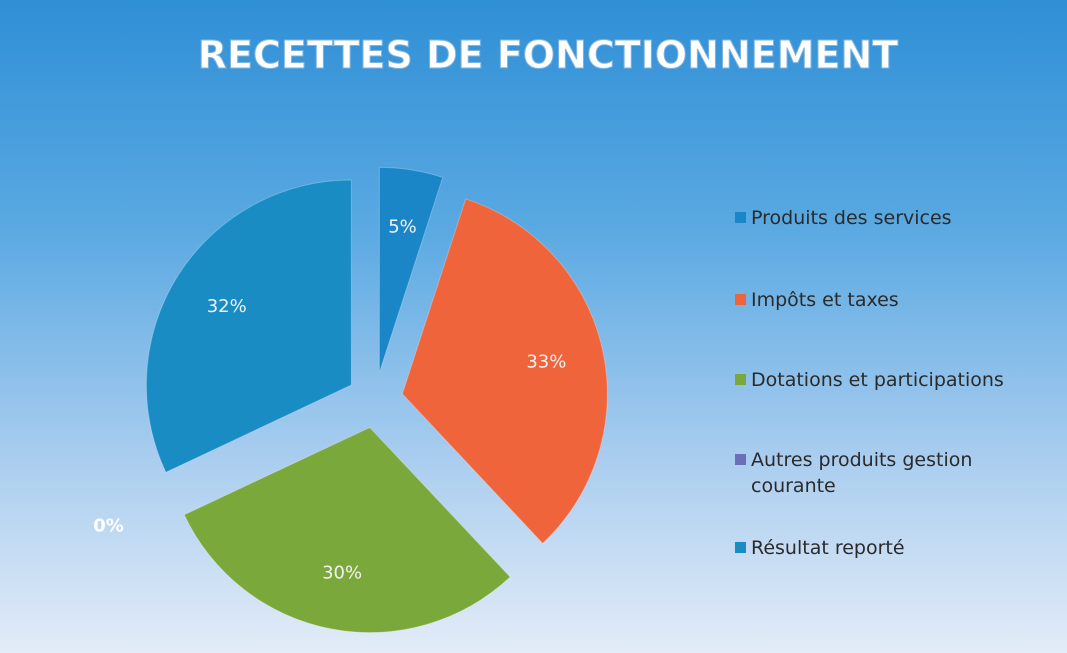 This screenshot has height=653, width=1067. I want to click on legend-item: Autres produits gestion courante, so click(888, 473).